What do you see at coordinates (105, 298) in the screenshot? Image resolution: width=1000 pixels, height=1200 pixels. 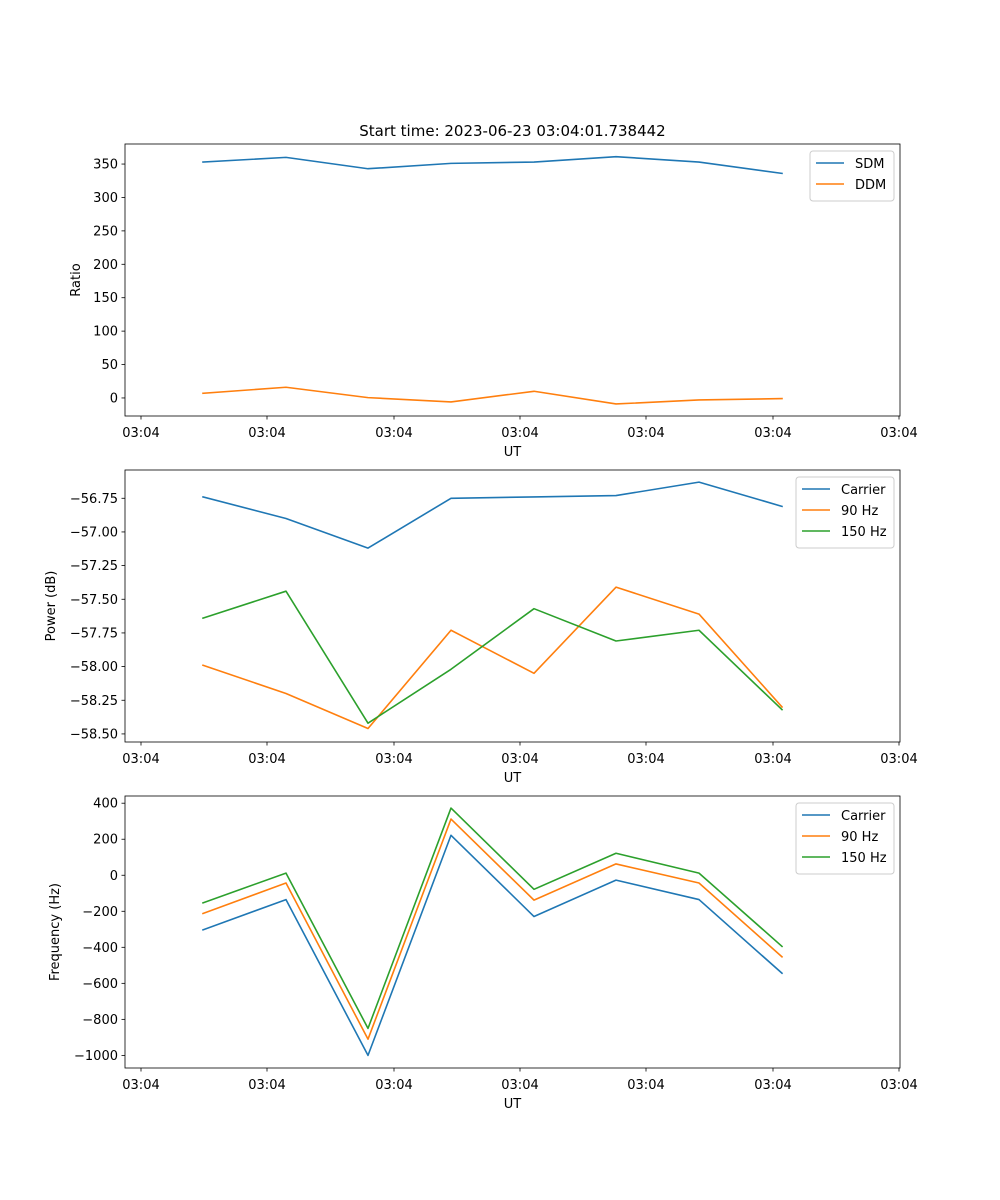 I see `y-tick-label: 150` at bounding box center [105, 298].